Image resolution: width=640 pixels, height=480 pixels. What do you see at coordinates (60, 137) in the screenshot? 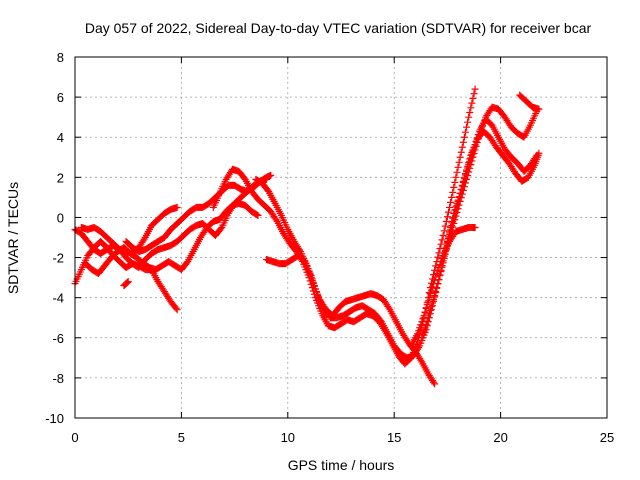
I see `y-tick-label: 4` at bounding box center [60, 137].